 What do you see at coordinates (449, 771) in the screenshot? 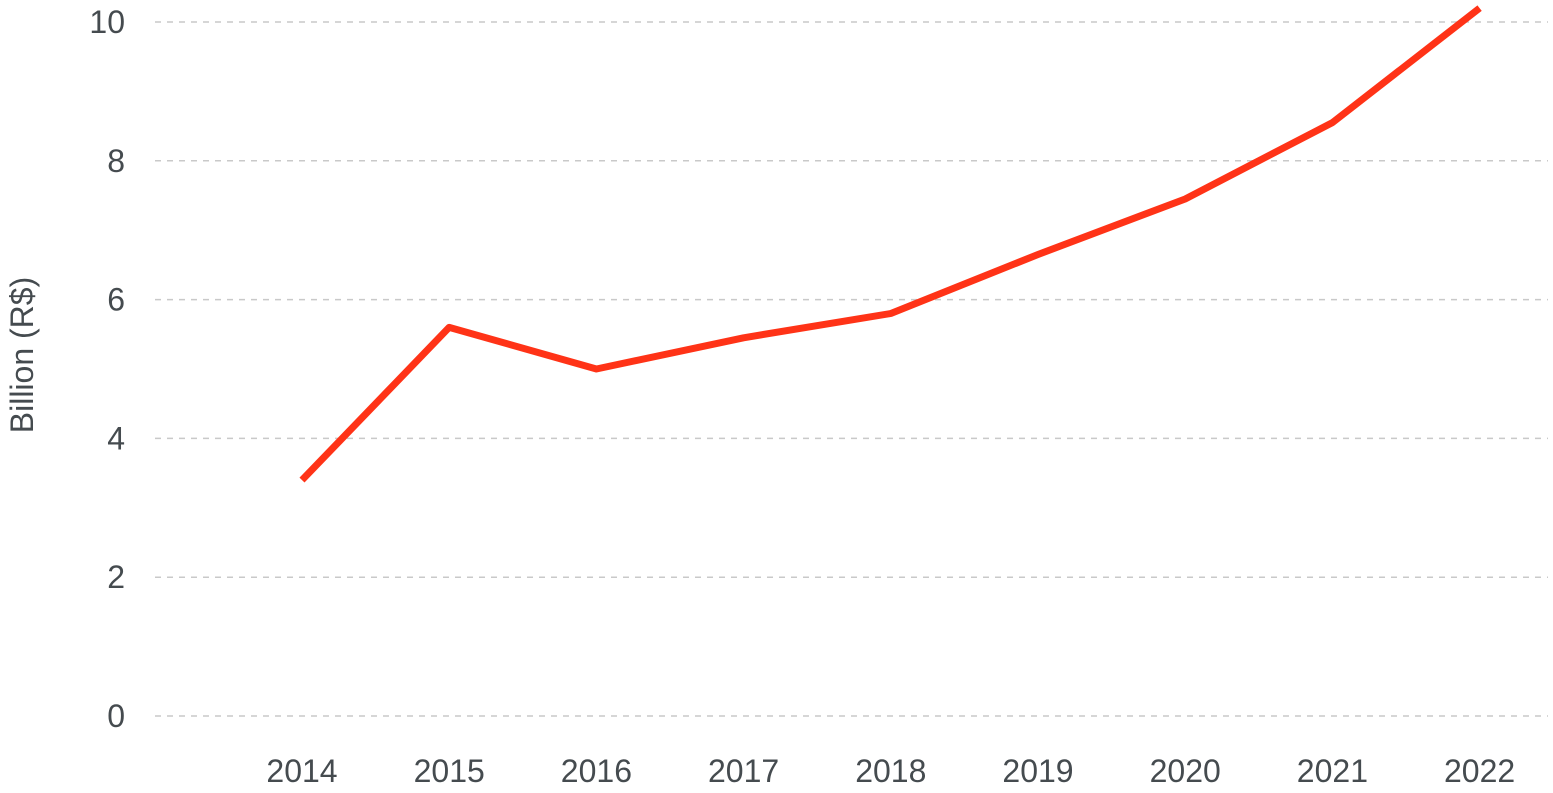
I see `x-tick-label: 2015` at bounding box center [449, 771].